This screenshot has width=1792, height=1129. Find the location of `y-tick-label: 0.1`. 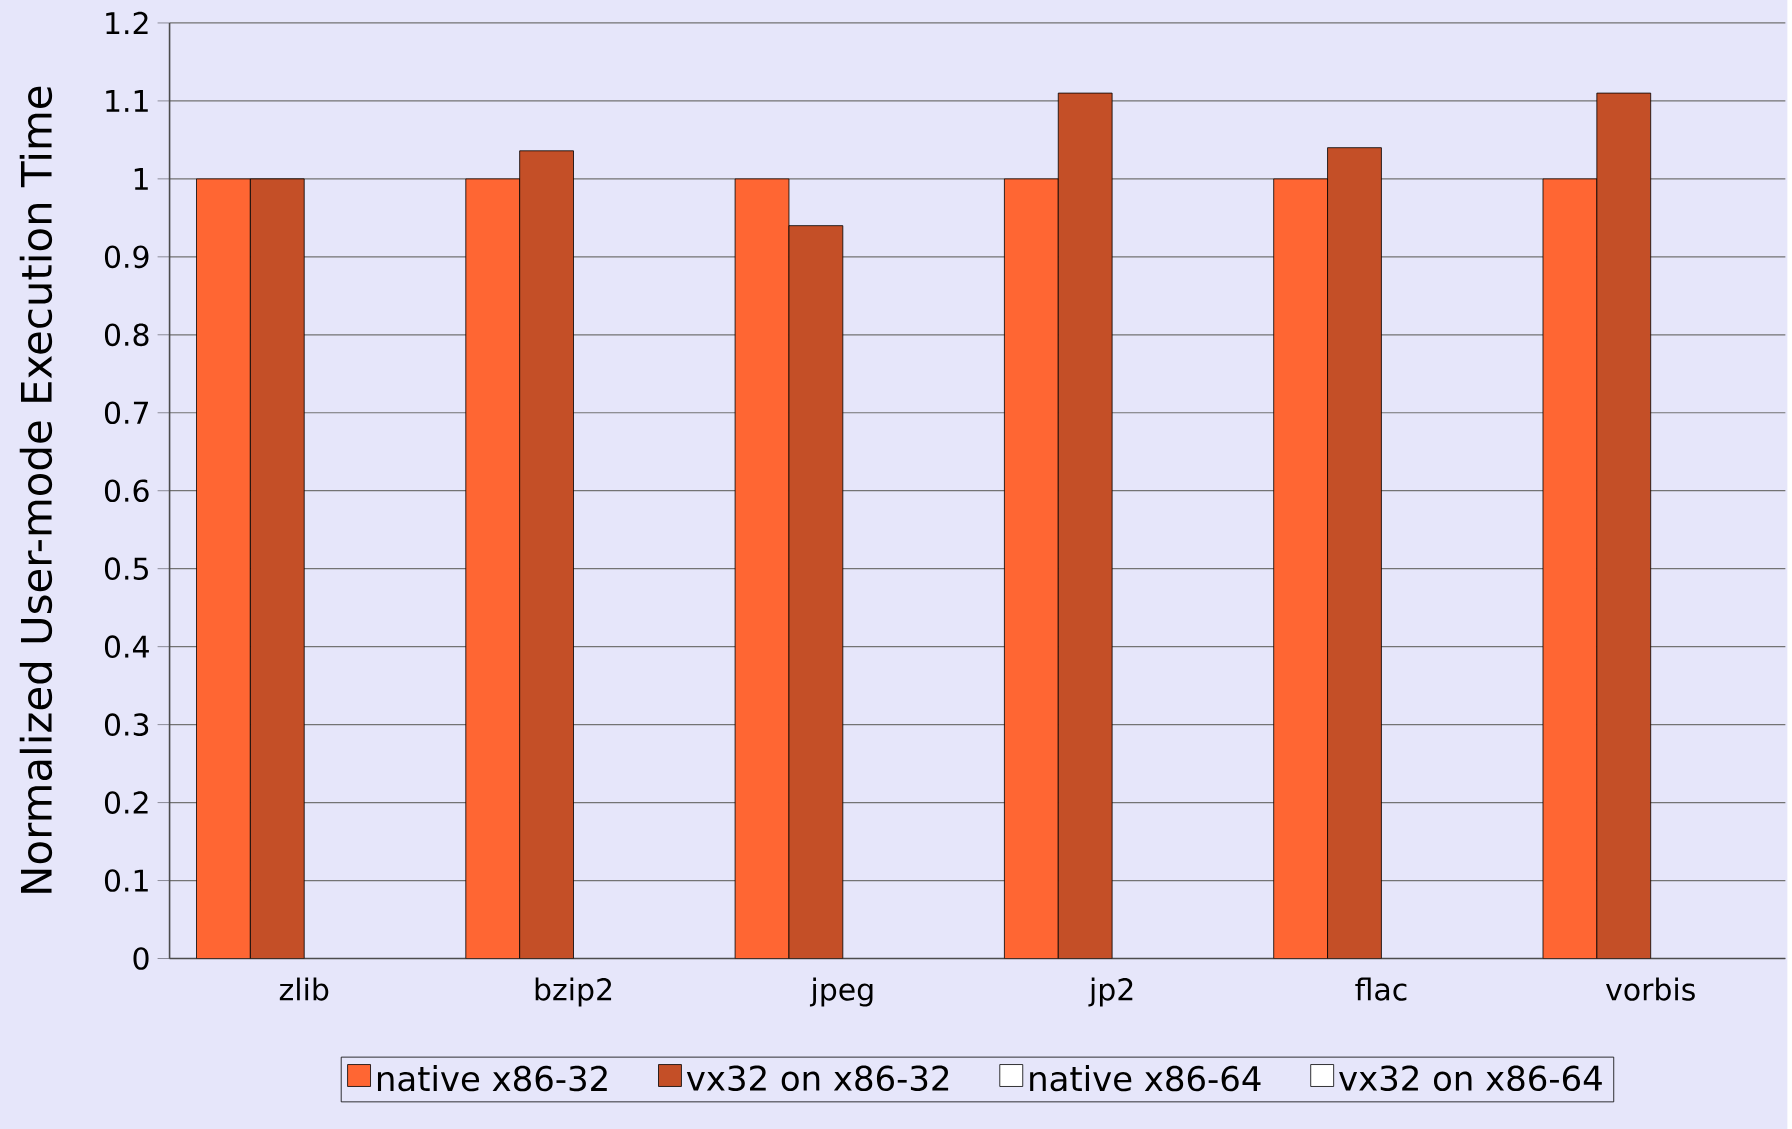

y-tick-label: 0.1 is located at coordinates (126, 880).